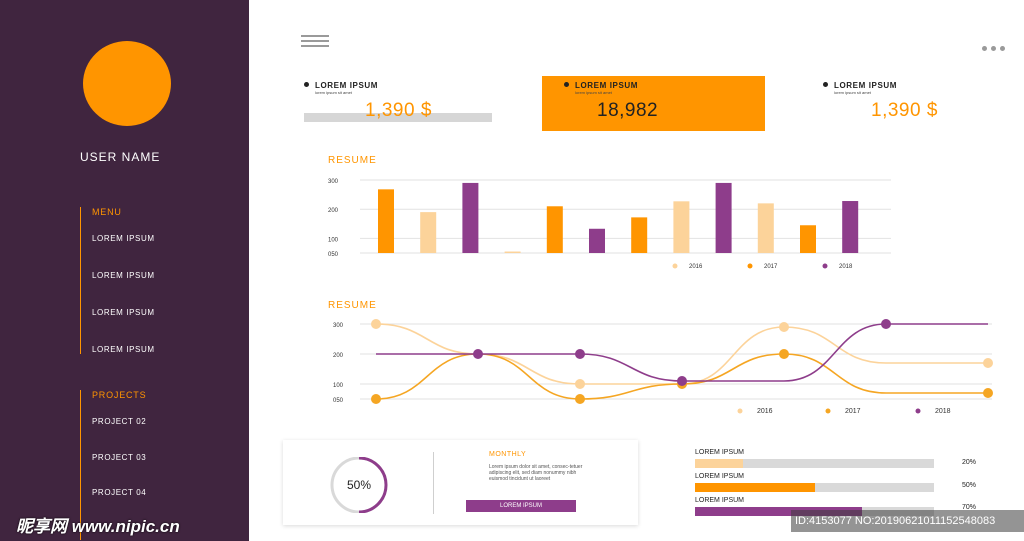  I want to click on monthly-card, so click(460, 482).